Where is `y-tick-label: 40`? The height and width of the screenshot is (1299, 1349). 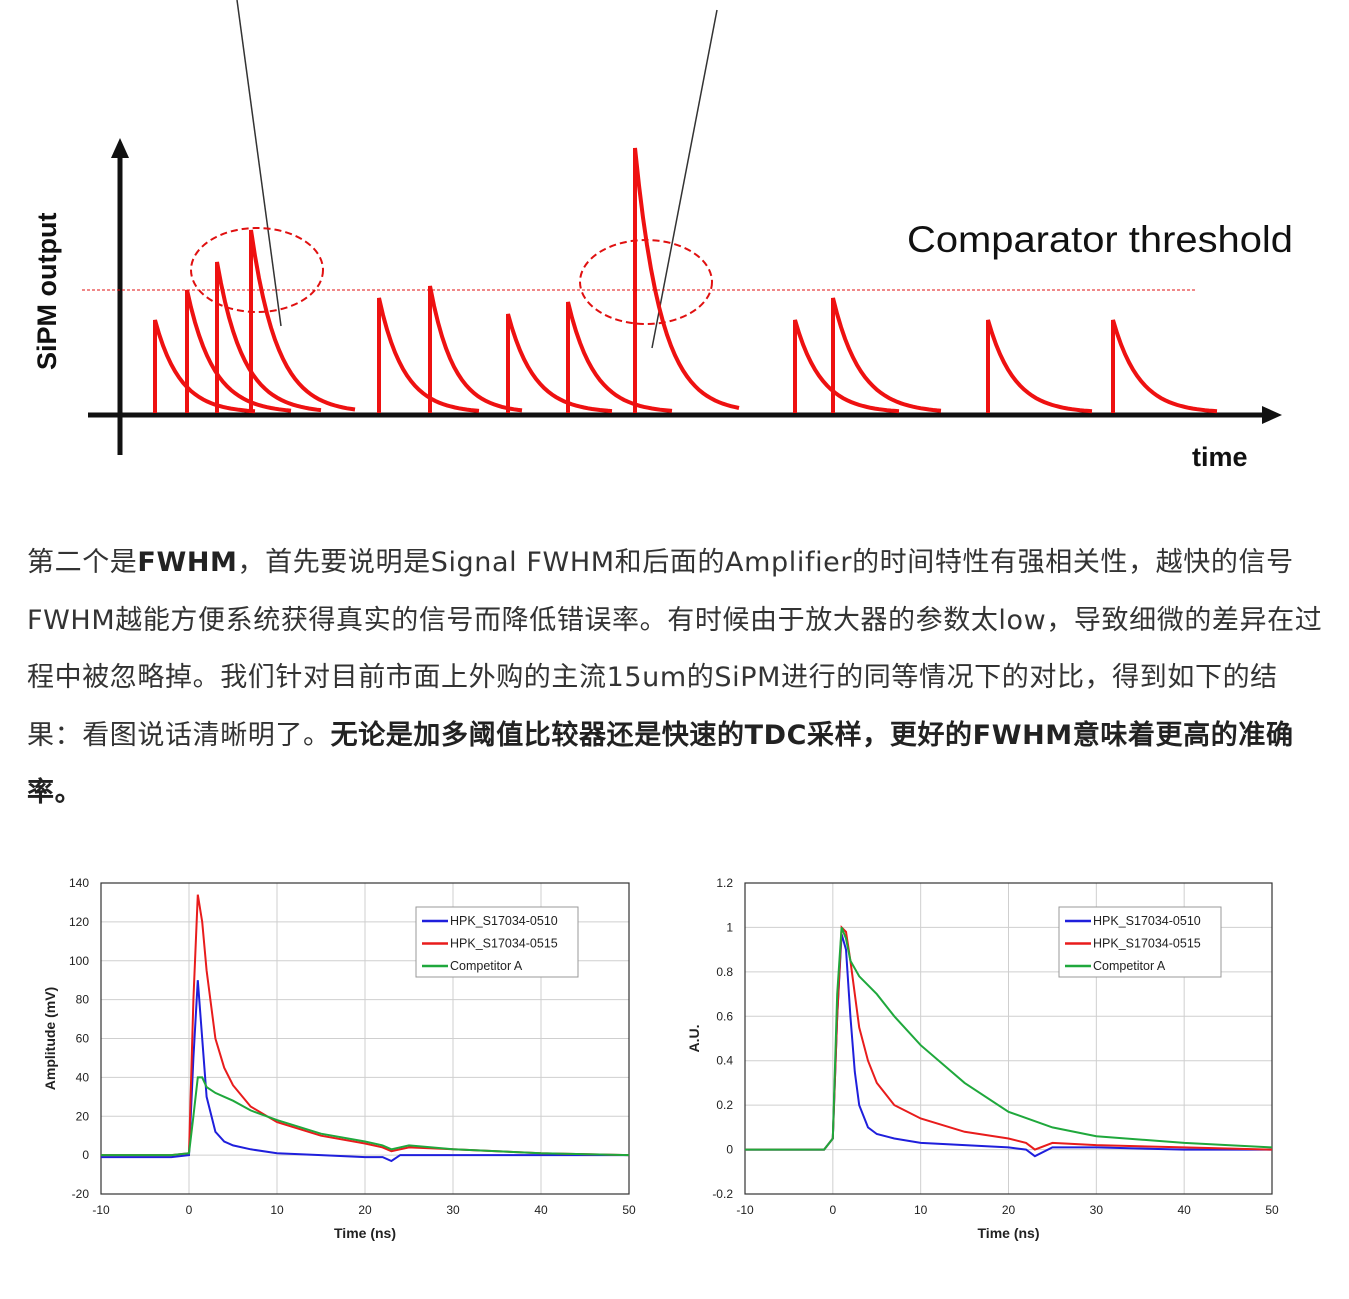 y-tick-label: 40 is located at coordinates (83, 1077).